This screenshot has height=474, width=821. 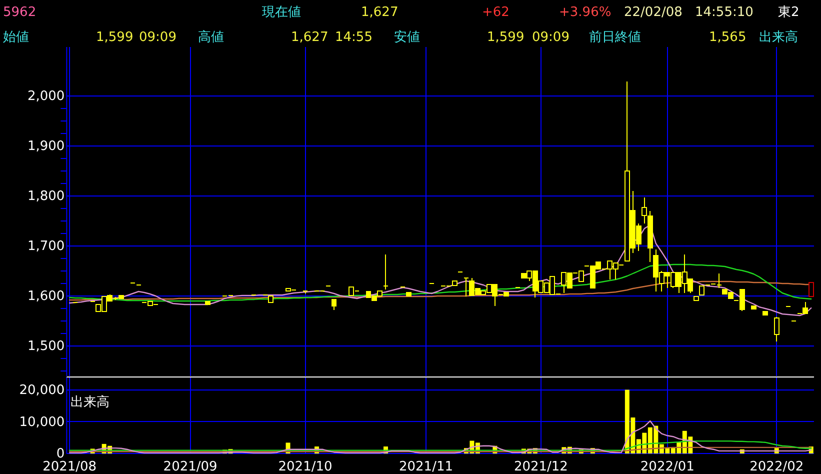 What do you see at coordinates (407, 37) in the screenshot?
I see `text: 安値` at bounding box center [407, 37].